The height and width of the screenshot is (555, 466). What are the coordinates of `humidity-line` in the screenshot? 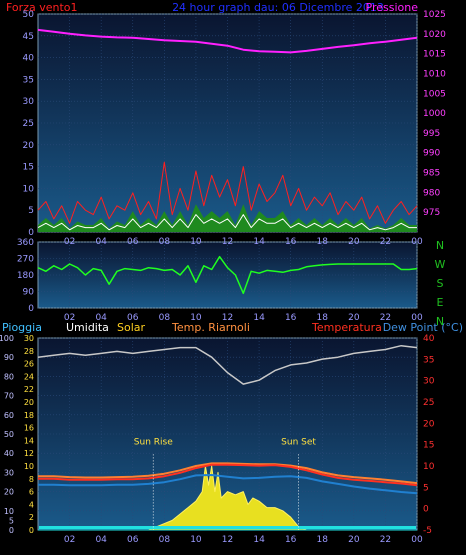 It's located at (227, 364).